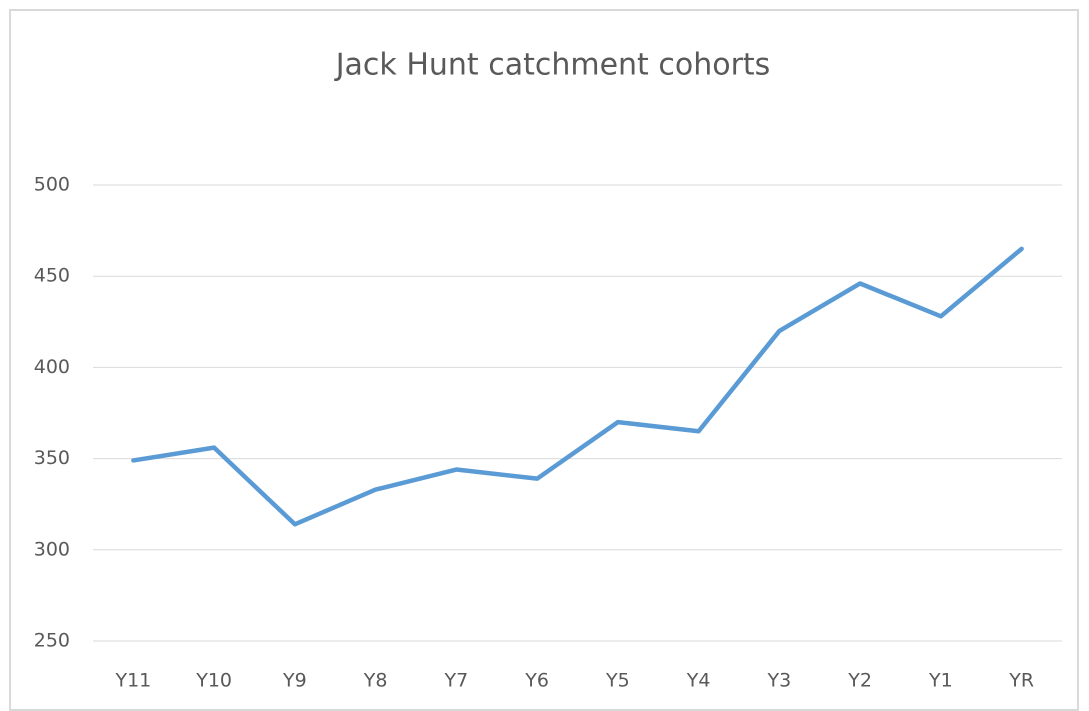 The image size is (1089, 711). What do you see at coordinates (294, 681) in the screenshot?
I see `x-tick-label: Y9` at bounding box center [294, 681].